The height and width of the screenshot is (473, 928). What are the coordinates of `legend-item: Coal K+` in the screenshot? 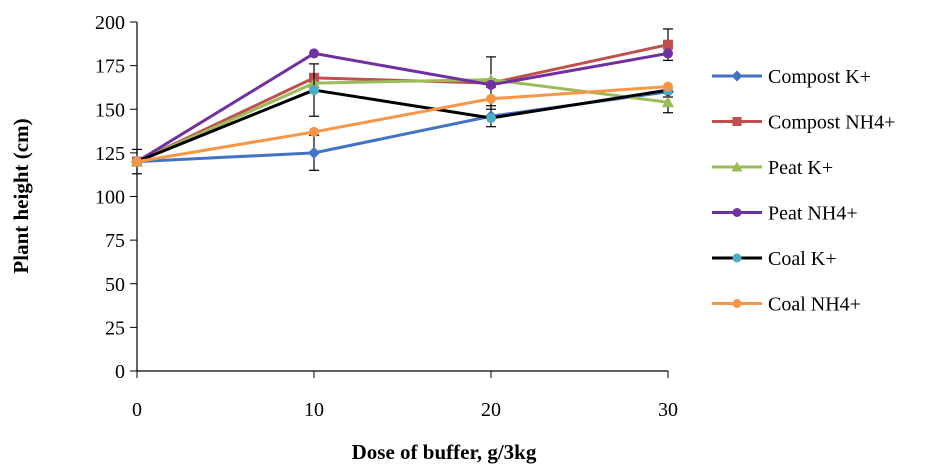 It's located at (774, 259).